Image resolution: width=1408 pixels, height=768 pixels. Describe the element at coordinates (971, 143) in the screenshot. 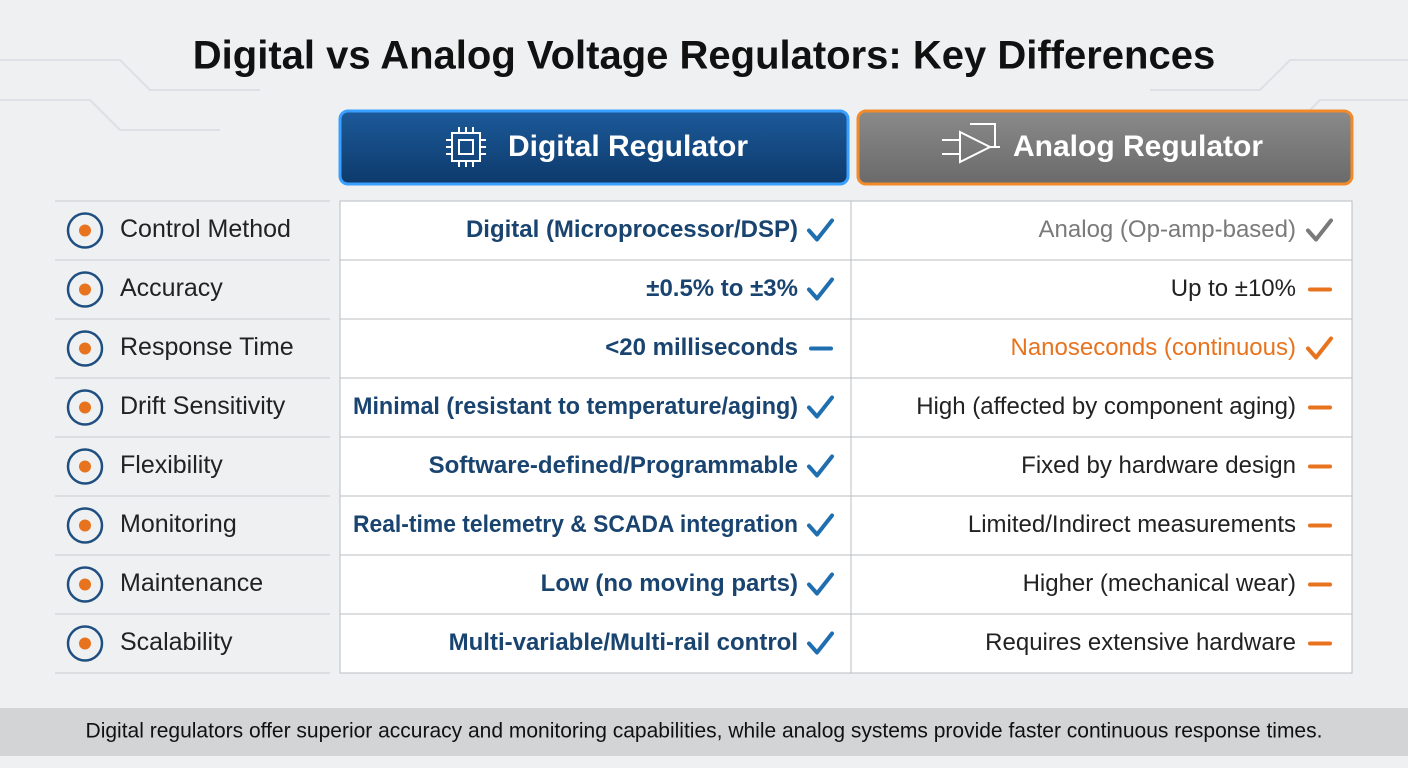

I see `opamp-icon` at that location.